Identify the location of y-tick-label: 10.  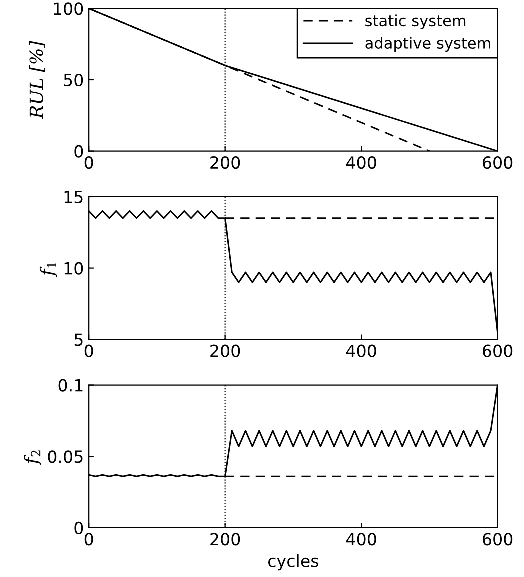
(74, 268).